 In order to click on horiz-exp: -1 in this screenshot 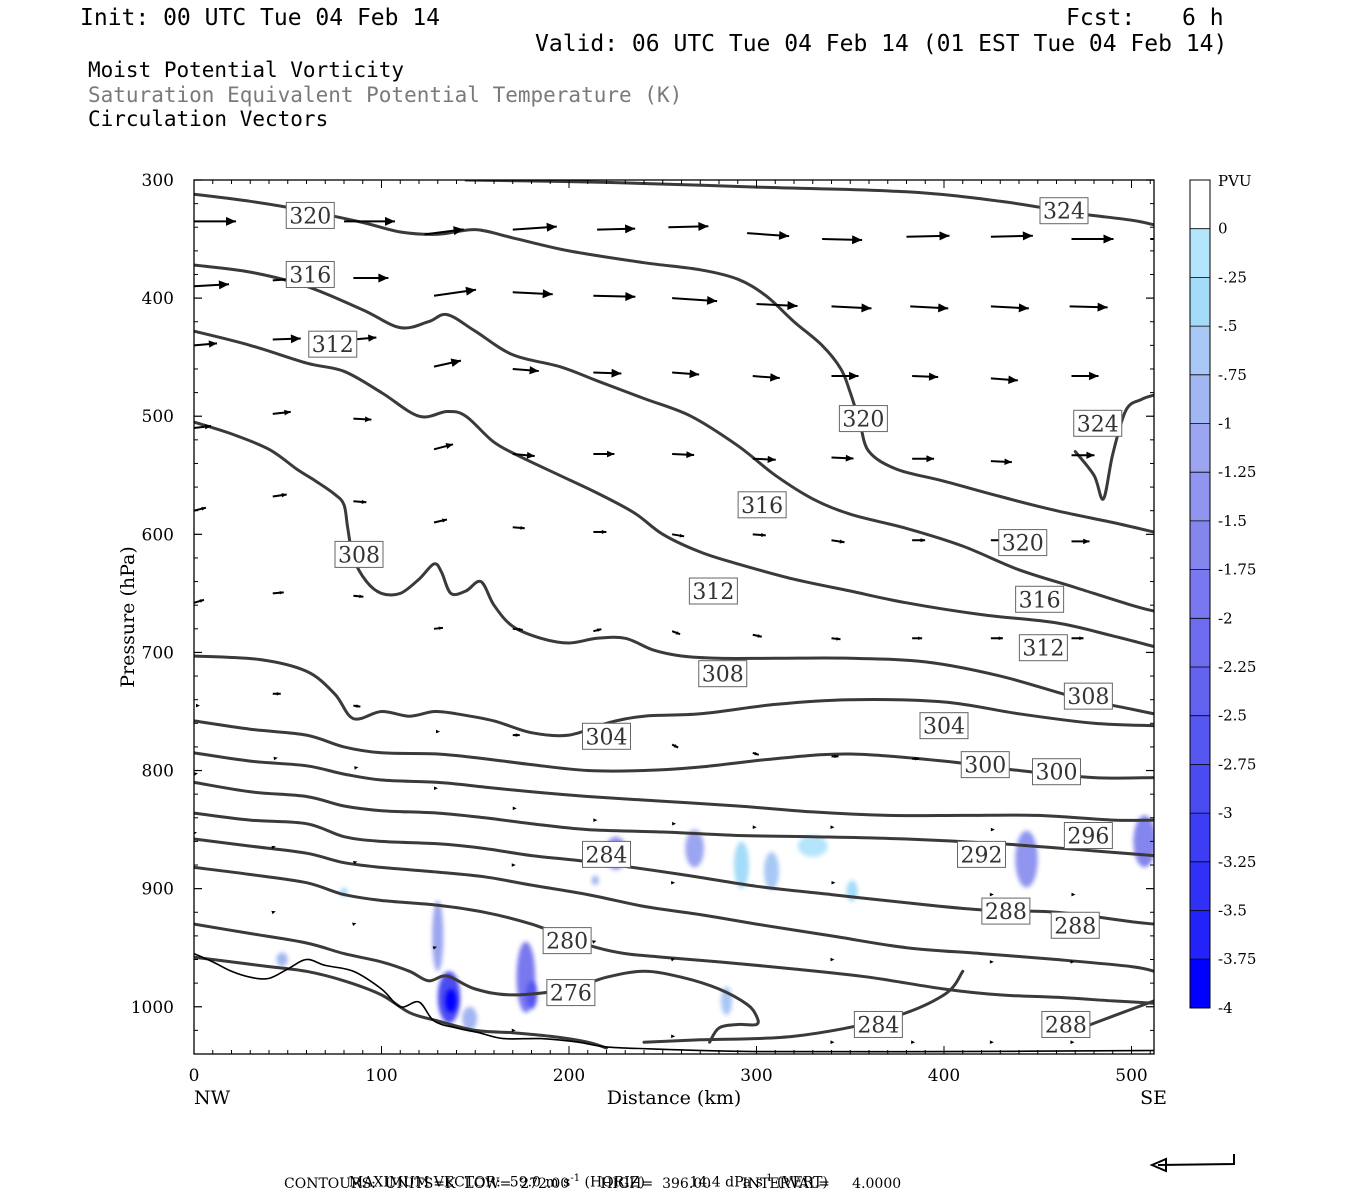, I will do `click(575, 1178)`.